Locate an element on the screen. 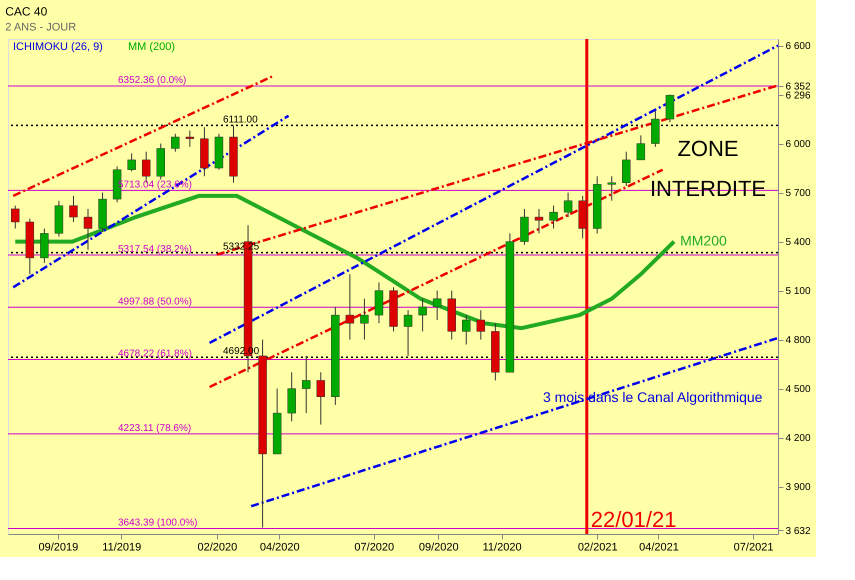  chart-subtitle: 2 ANS - JOUR is located at coordinates (40, 28).